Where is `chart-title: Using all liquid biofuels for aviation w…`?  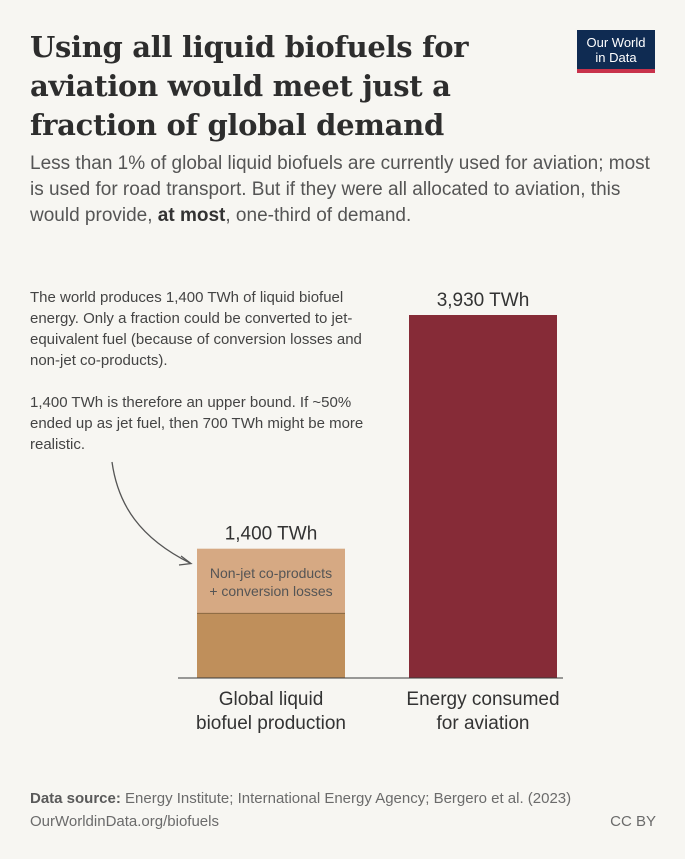
chart-title: Using all liquid biofuels for aviation w… is located at coordinates (249, 86).